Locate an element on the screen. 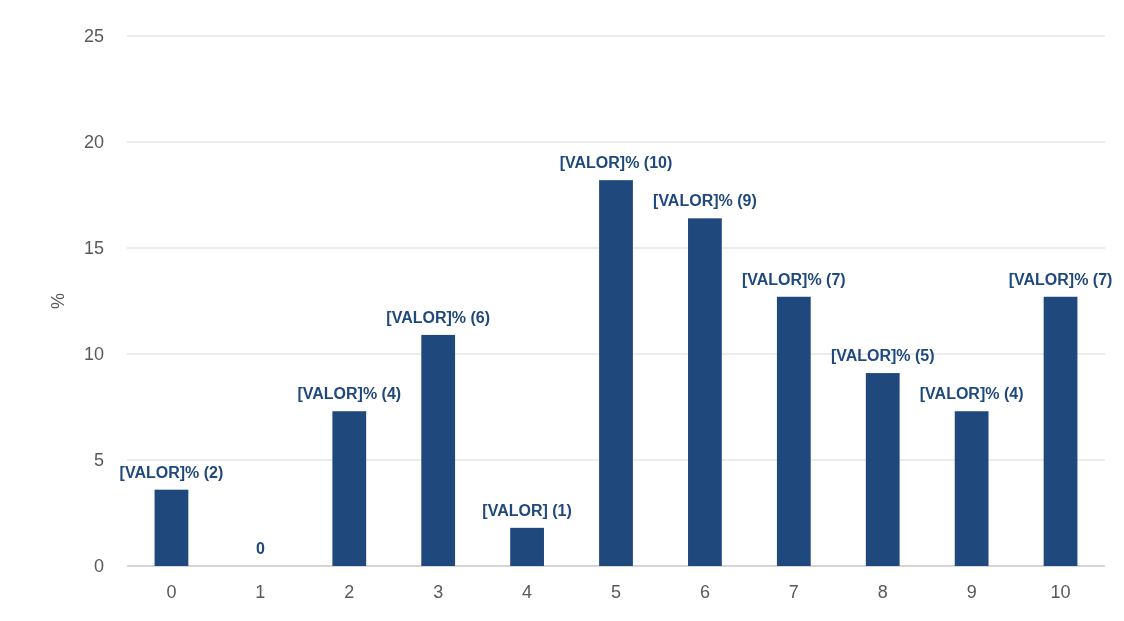  y-tick-label: 20 is located at coordinates (93, 142).